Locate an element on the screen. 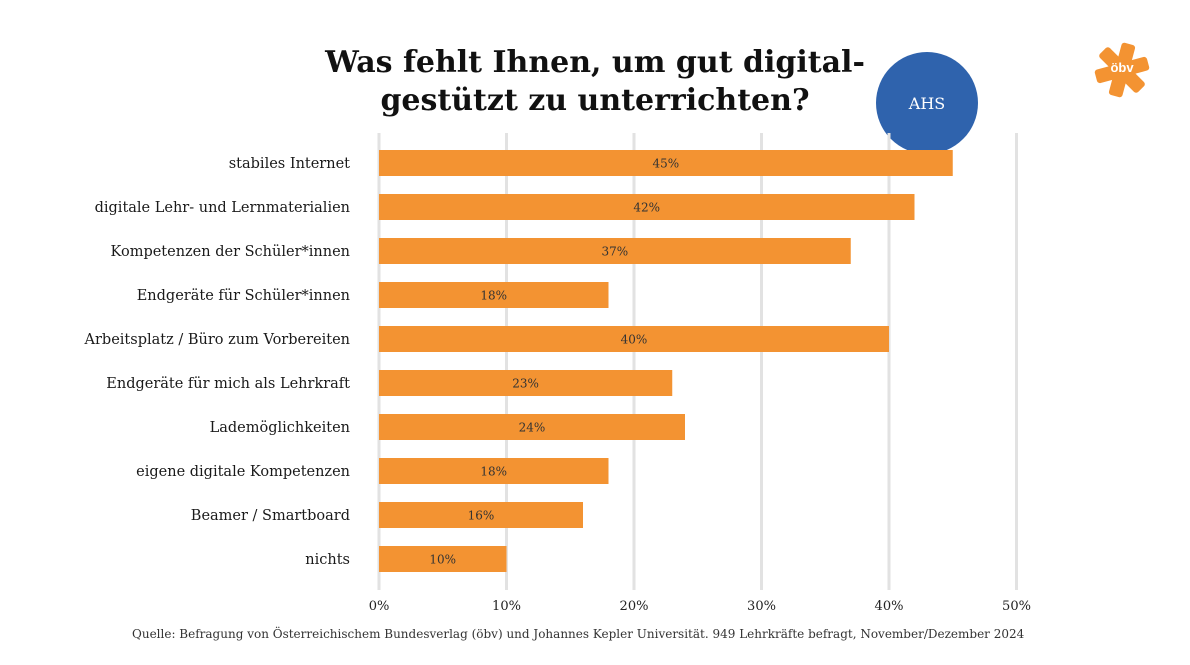  category-label: Lademöglichkeiten is located at coordinates (280, 428).